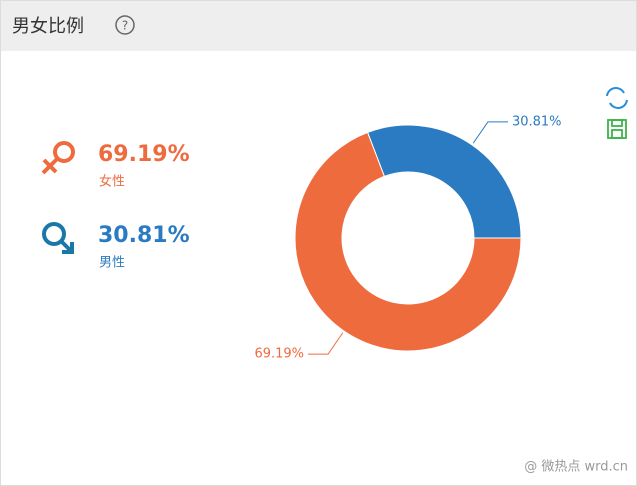 The height and width of the screenshot is (486, 637). I want to click on legend-value: 30.81%, so click(144, 235).